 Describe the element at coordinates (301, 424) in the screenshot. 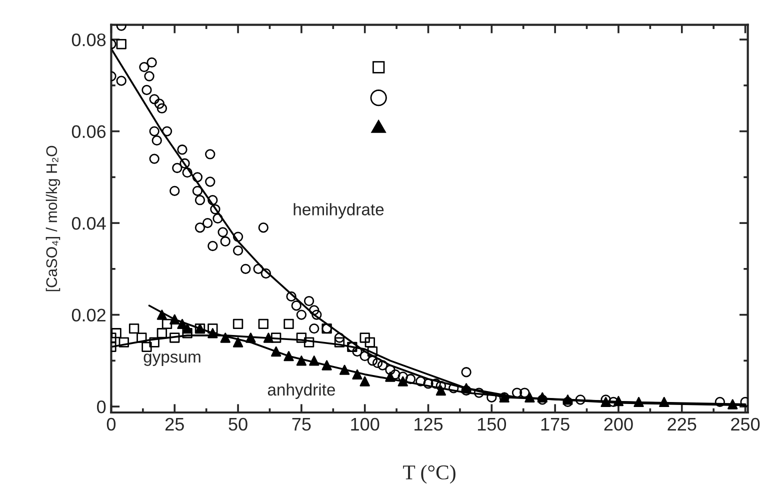

I see `x-tick-label: 75` at that location.